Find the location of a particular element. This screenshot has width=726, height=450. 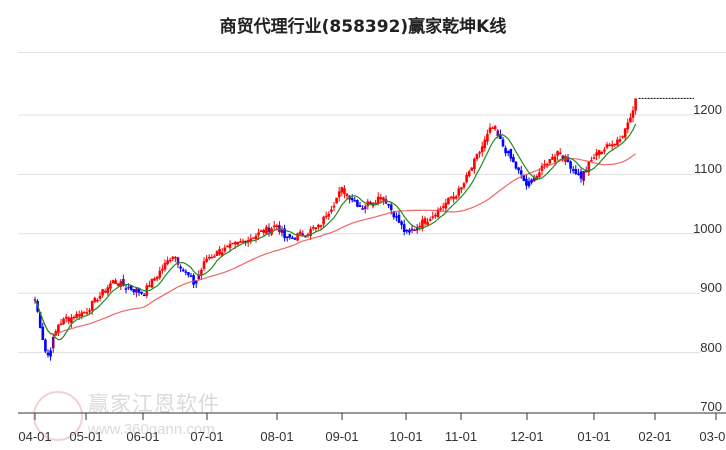

x-tick-label: 11-01 is located at coordinates (461, 436).